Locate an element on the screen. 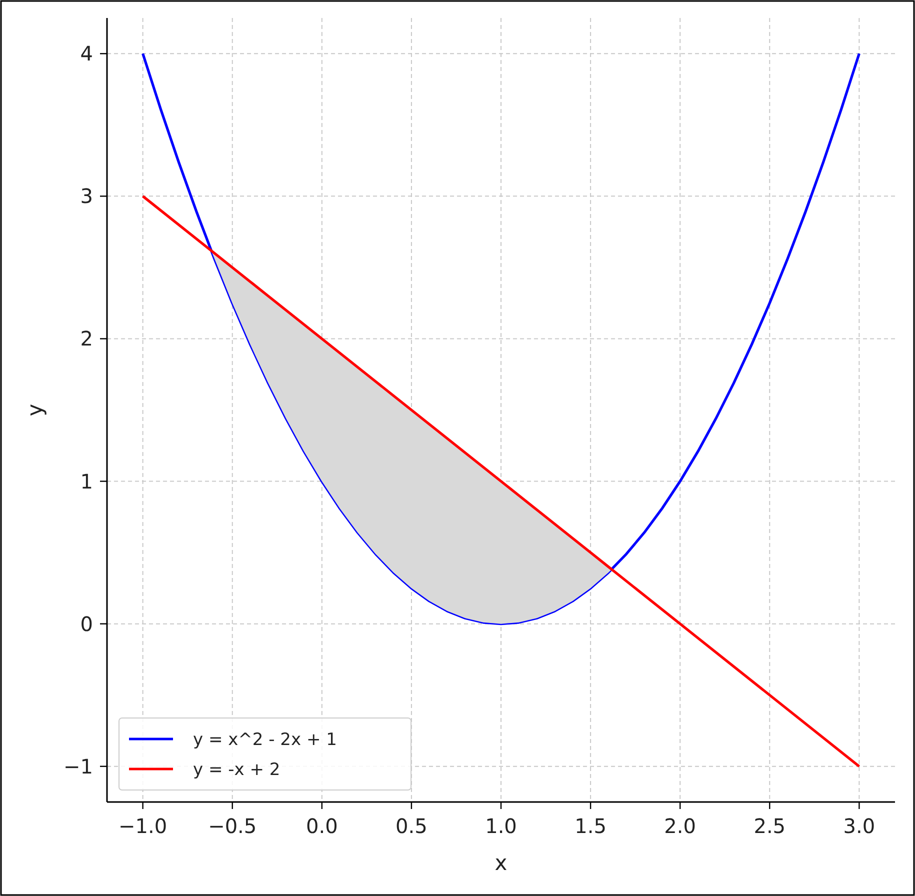 This screenshot has width=915, height=896. y-tick-label: 0 is located at coordinates (86, 624).